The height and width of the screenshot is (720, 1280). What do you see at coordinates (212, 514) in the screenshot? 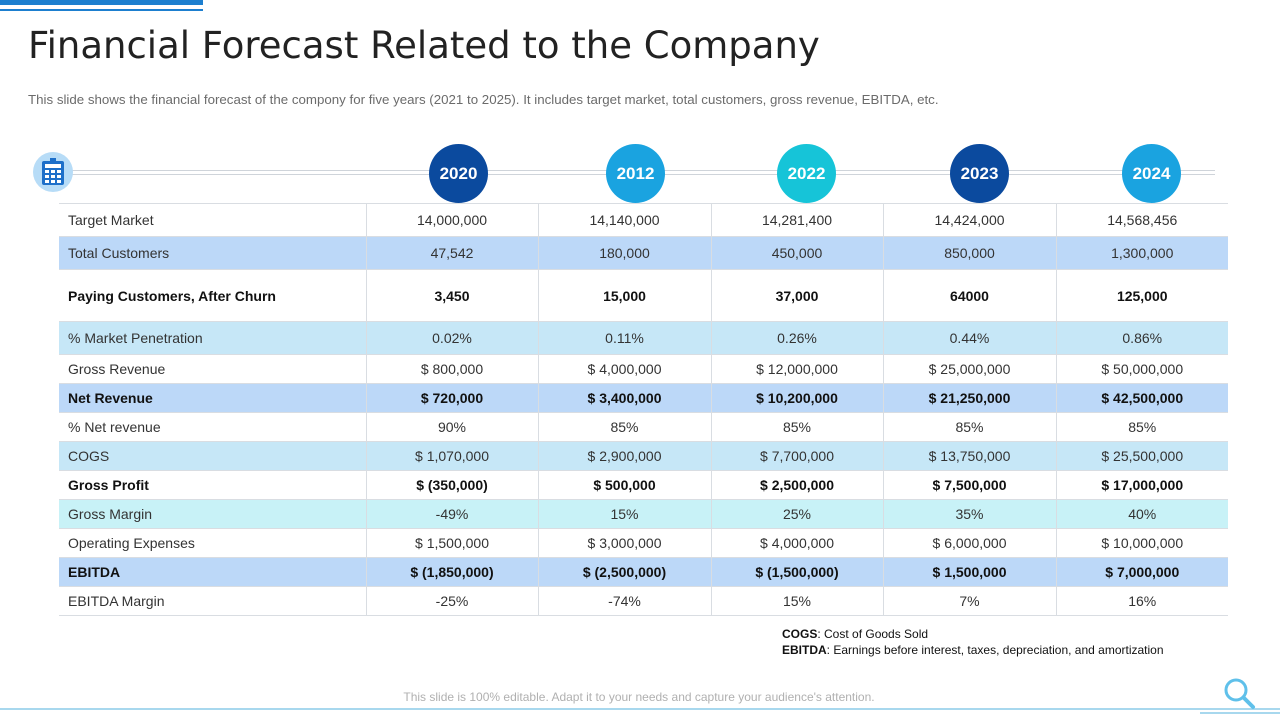
I see `row-label: Gross Margin` at bounding box center [212, 514].